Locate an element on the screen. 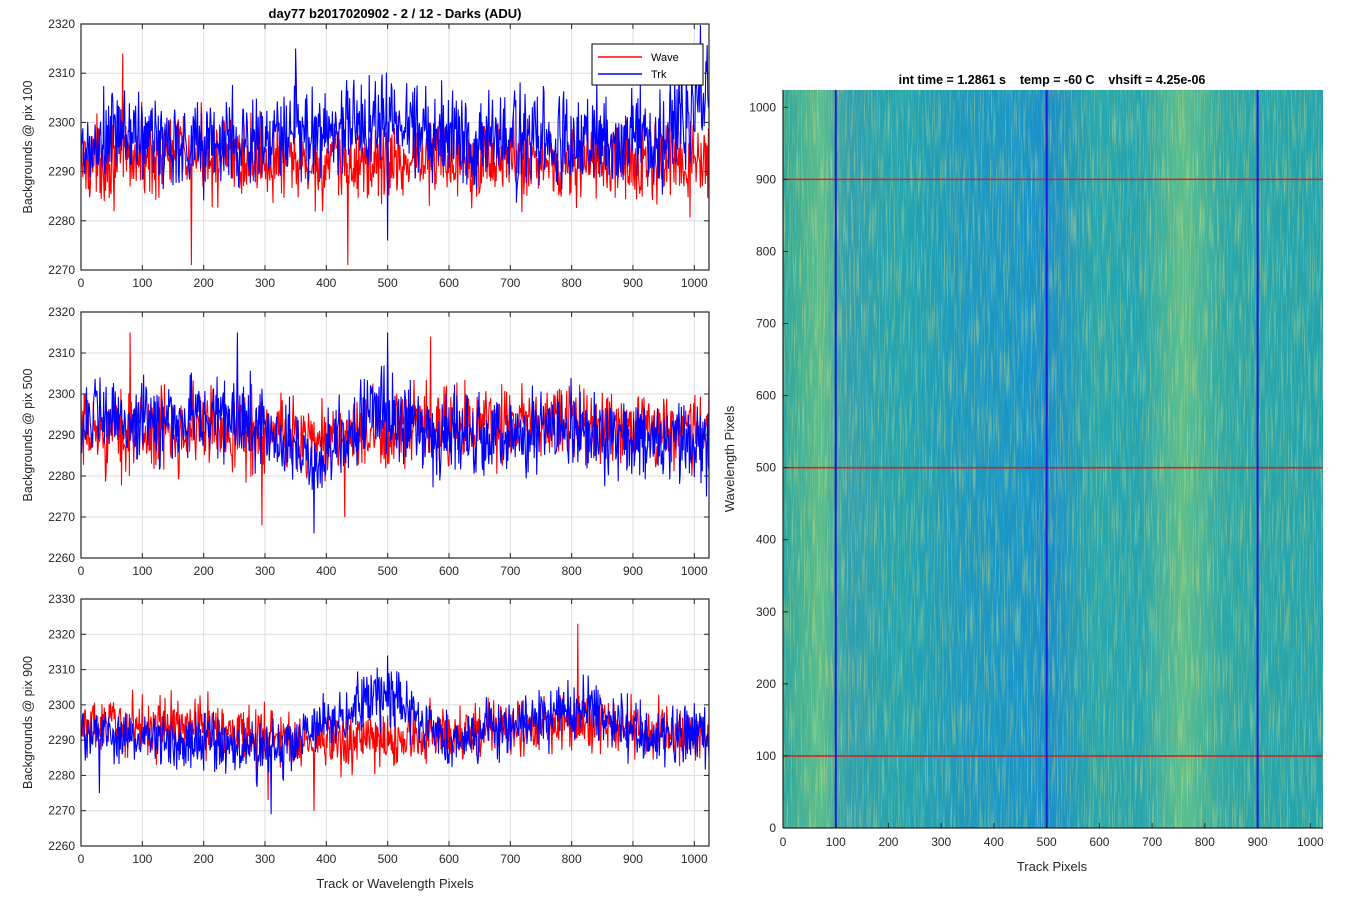  heatmap-y-tick-label: 700 is located at coordinates (766, 324).